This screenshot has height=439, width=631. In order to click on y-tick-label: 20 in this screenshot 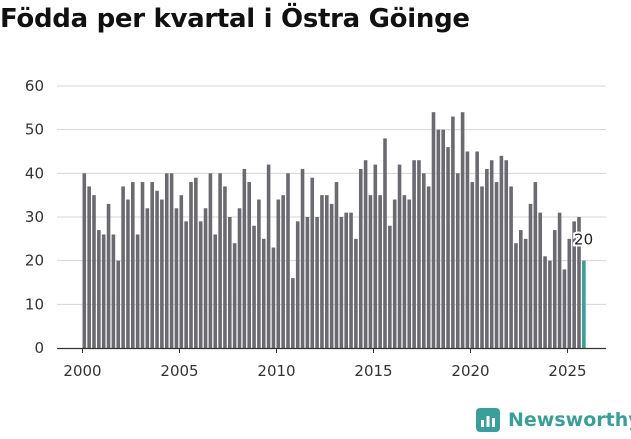, I will do `click(34, 261)`.